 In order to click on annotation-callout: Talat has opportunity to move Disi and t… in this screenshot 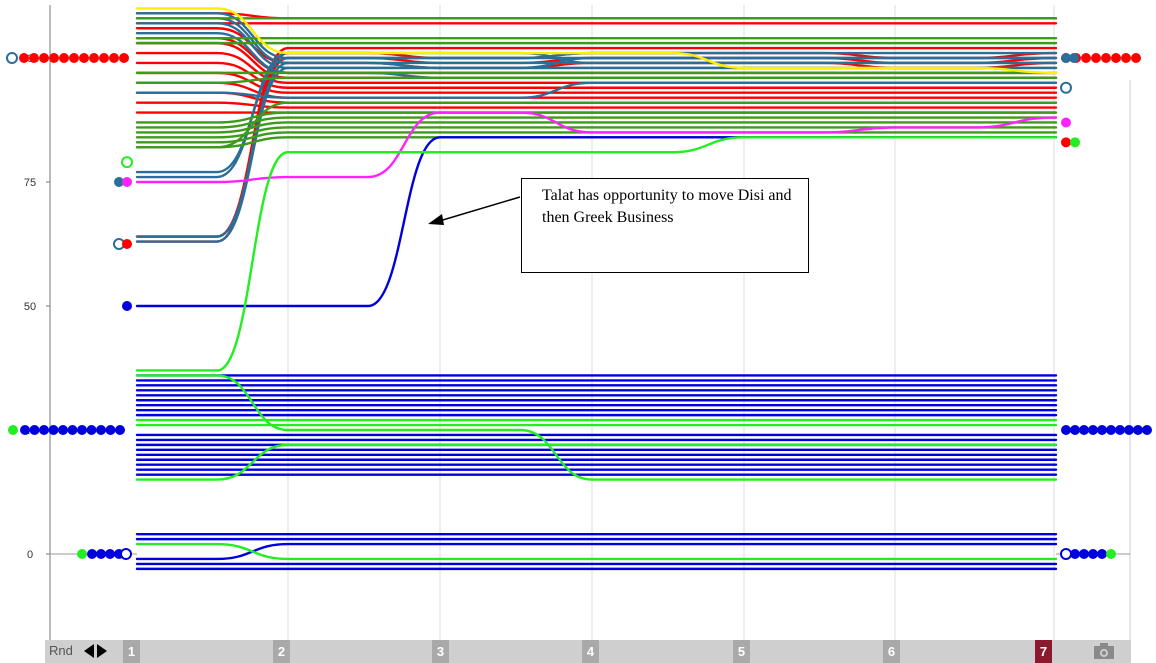, I will do `click(665, 225)`.